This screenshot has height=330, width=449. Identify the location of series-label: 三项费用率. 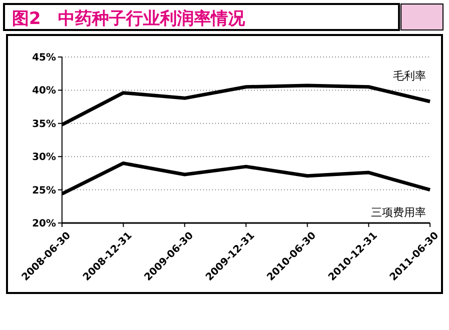
(398, 212).